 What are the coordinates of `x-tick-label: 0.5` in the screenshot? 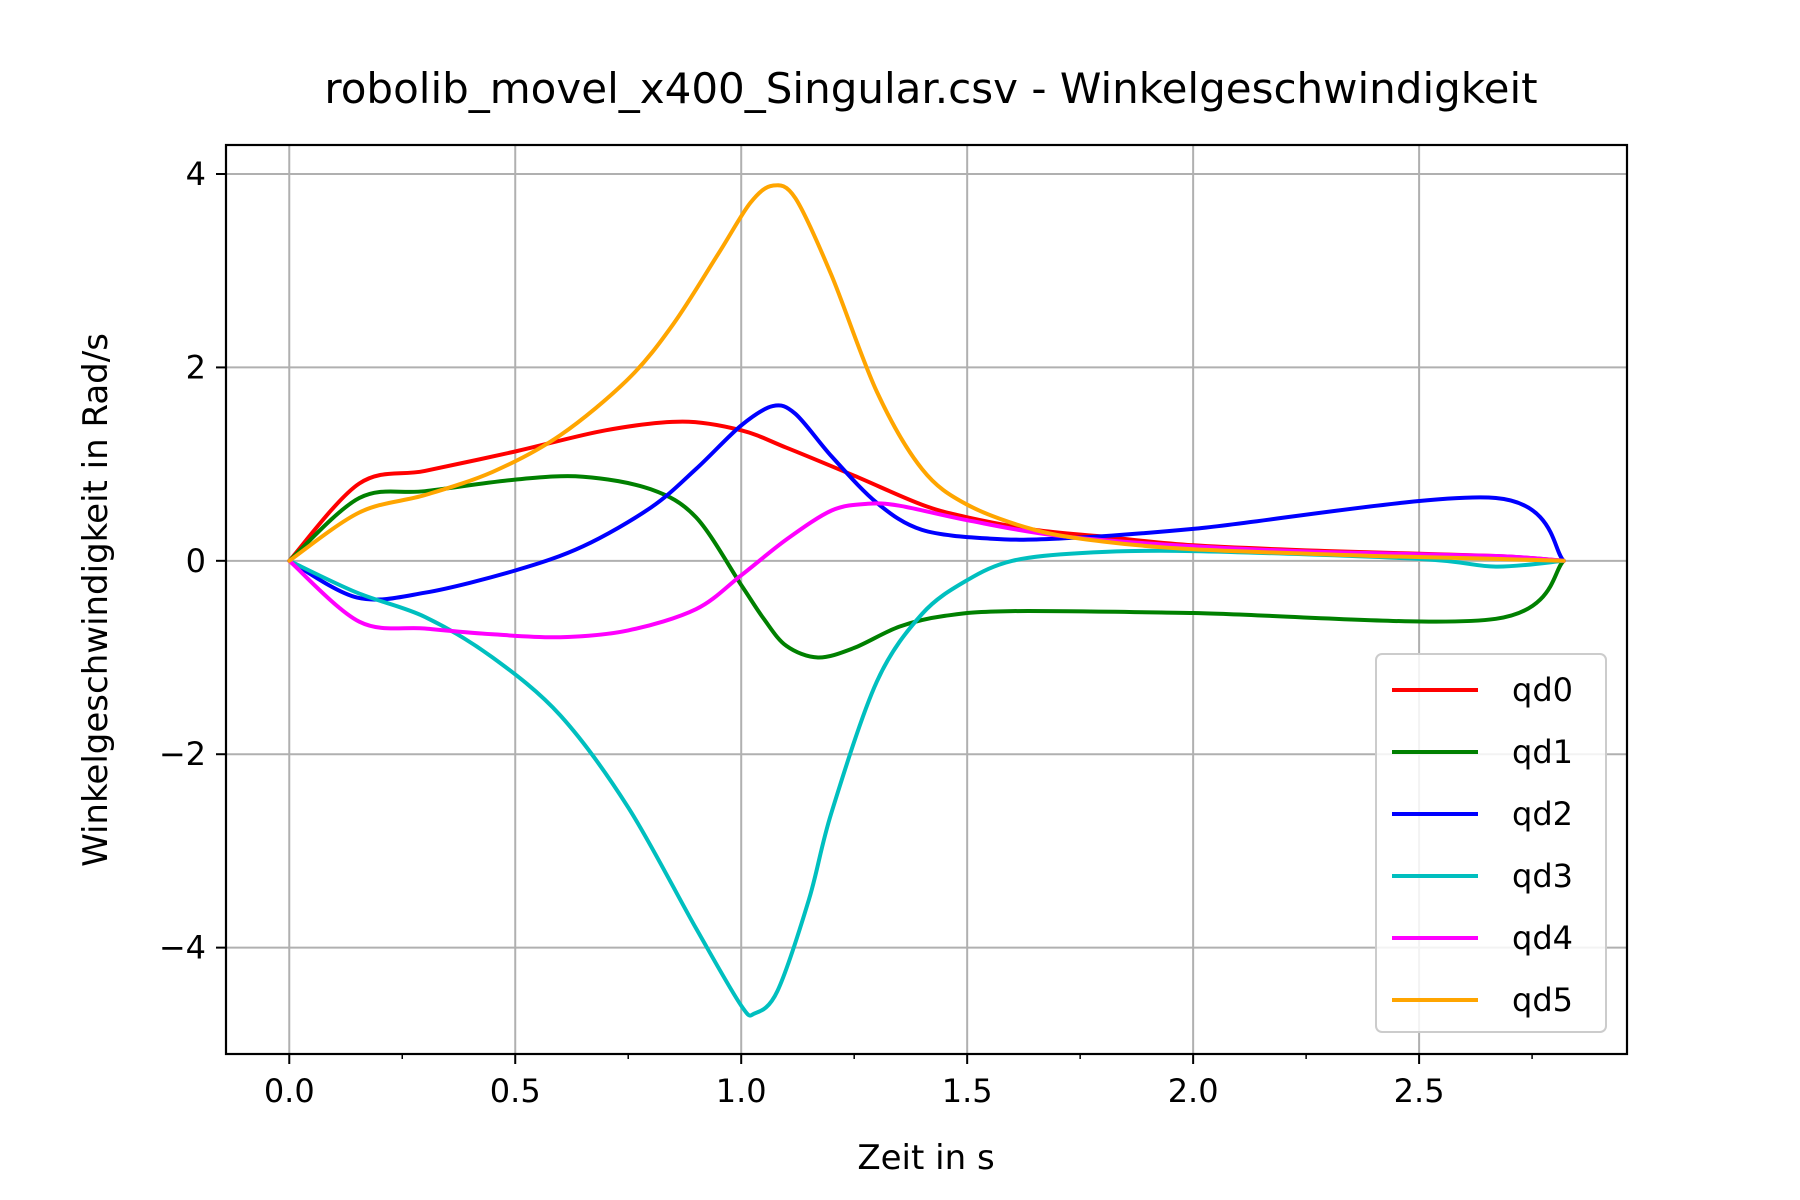 It's located at (515, 1091).